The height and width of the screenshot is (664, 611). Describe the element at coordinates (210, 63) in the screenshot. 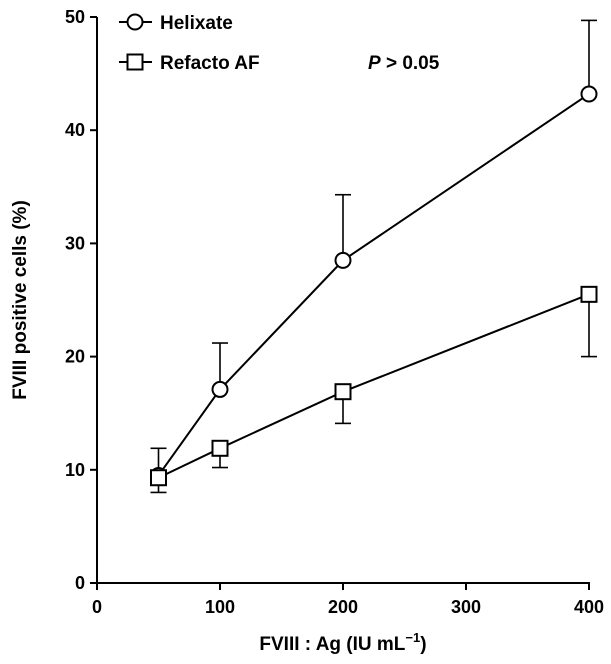

I see `legend-label-refacto-af: Refacto AF` at that location.